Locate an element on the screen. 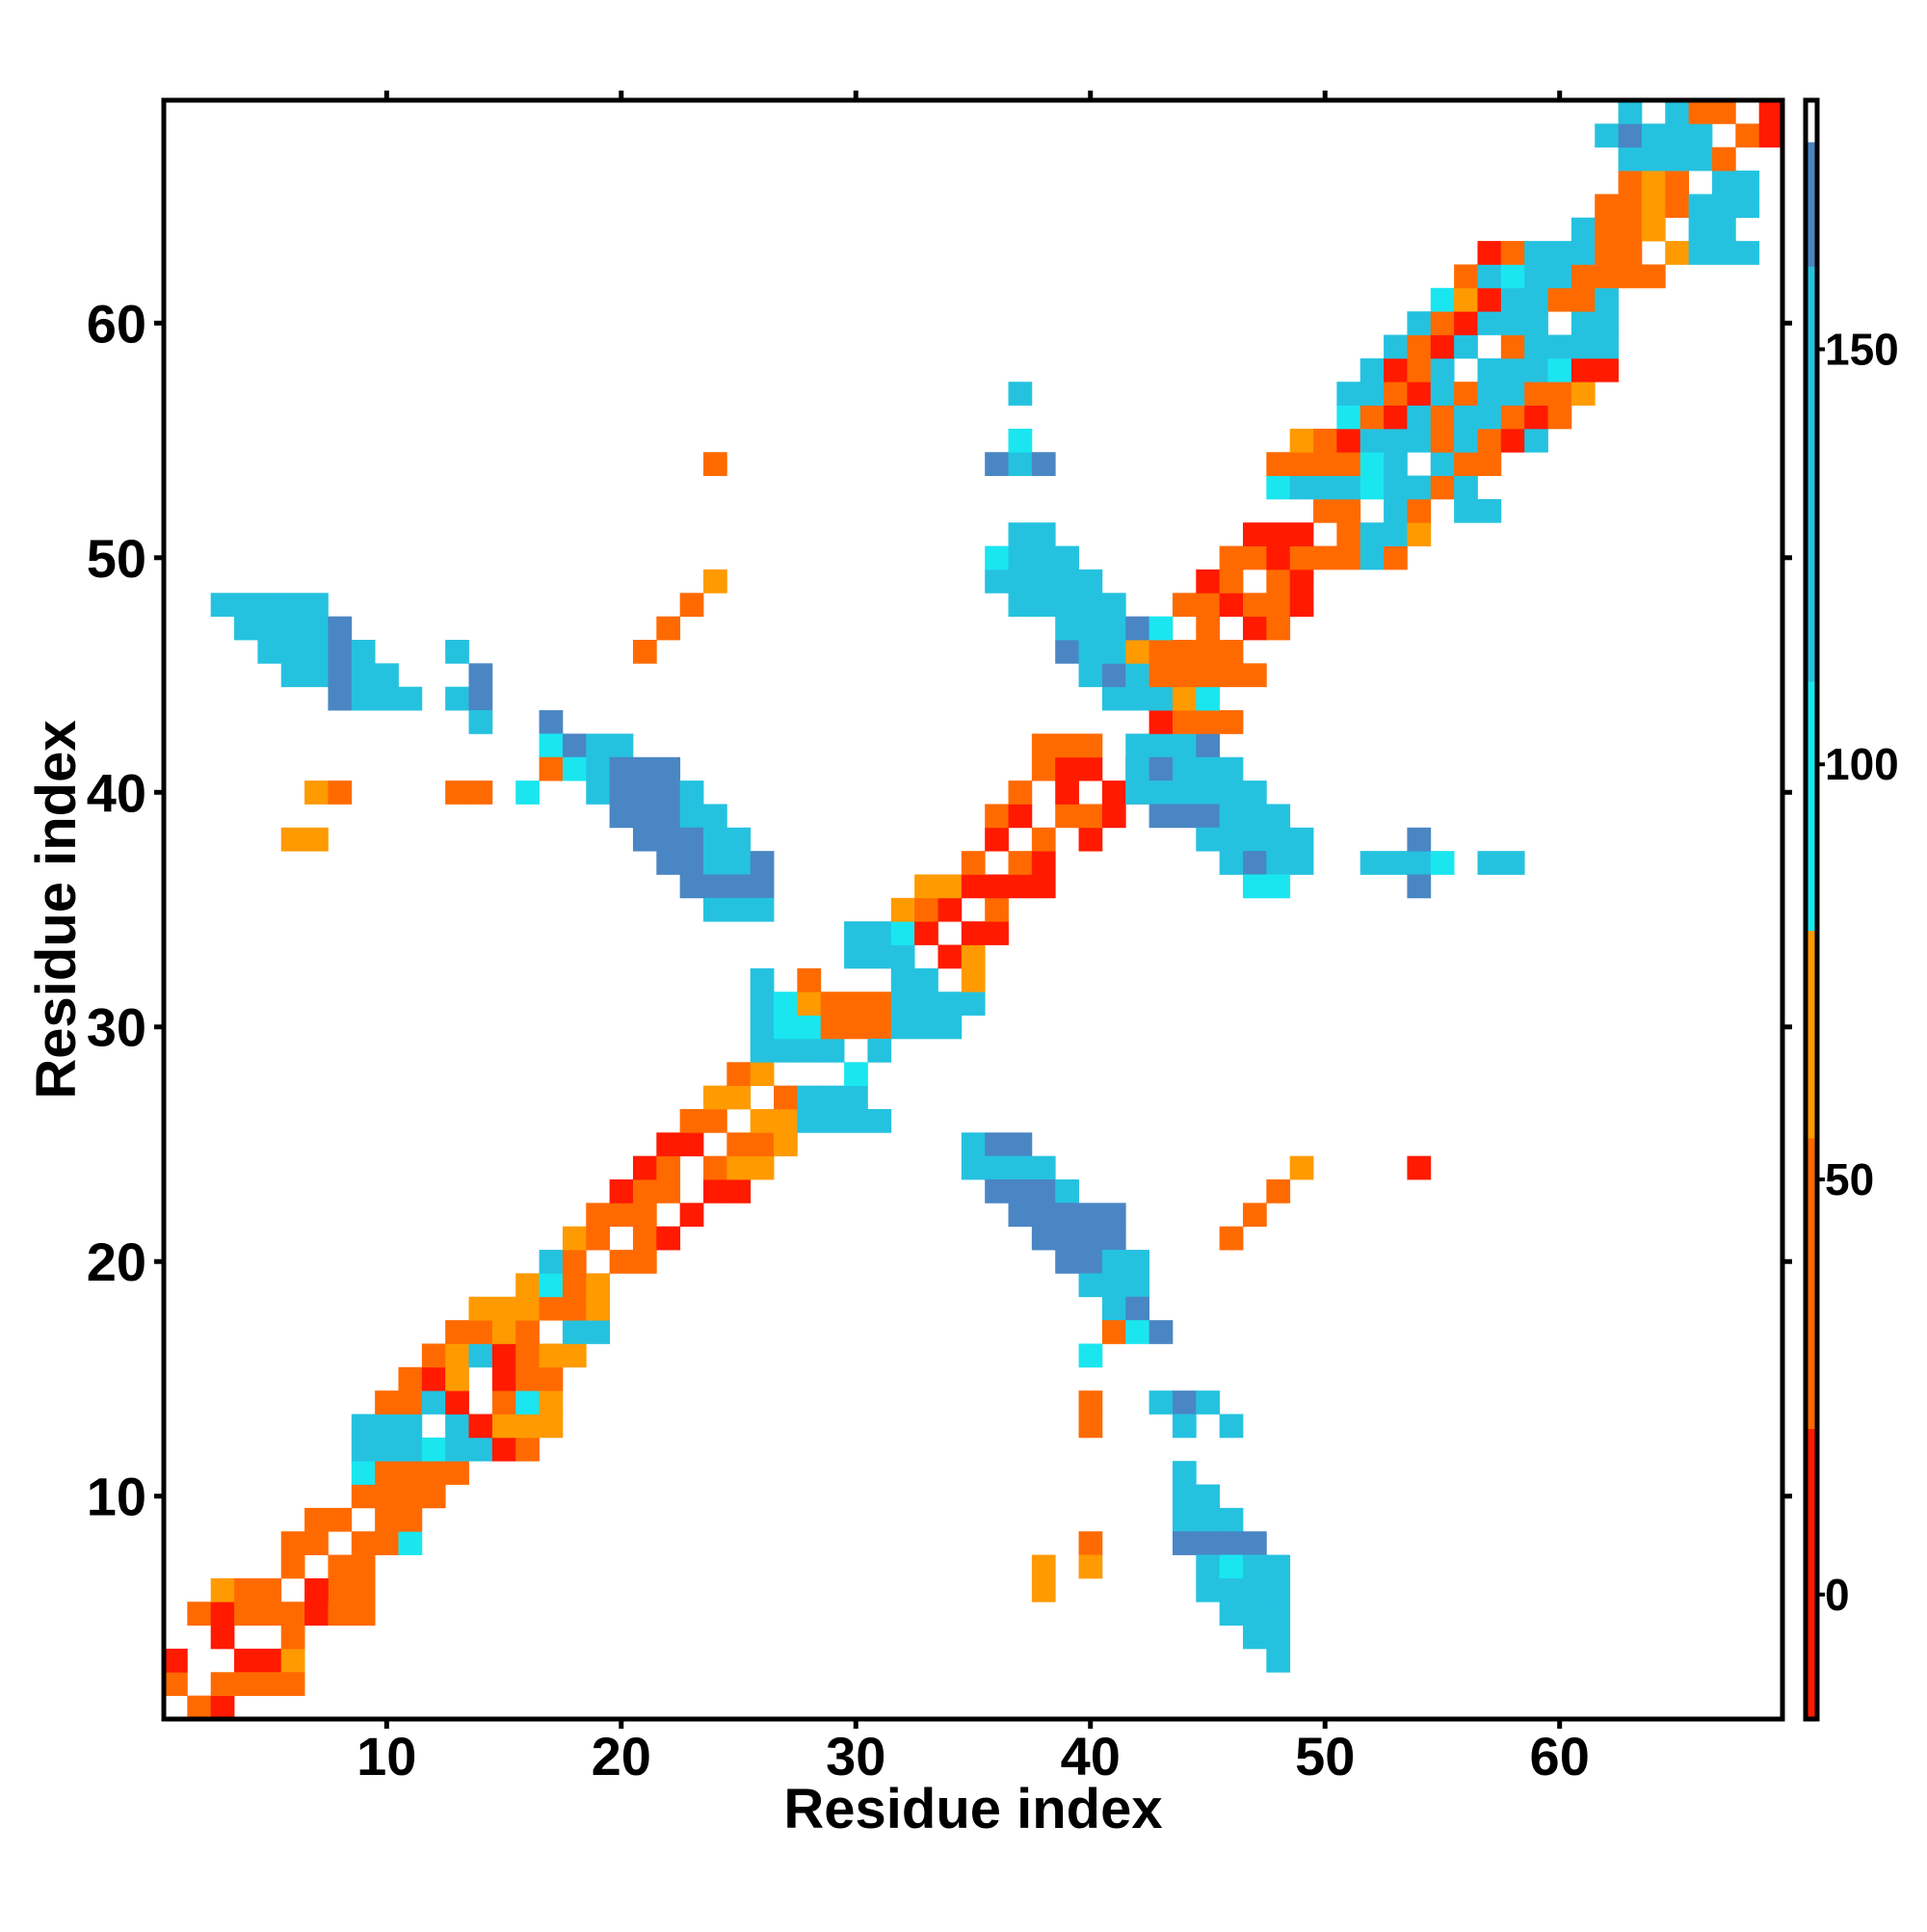 This screenshot has width=1927, height=1932. x-tick-label: 50 is located at coordinates (1325, 1756).